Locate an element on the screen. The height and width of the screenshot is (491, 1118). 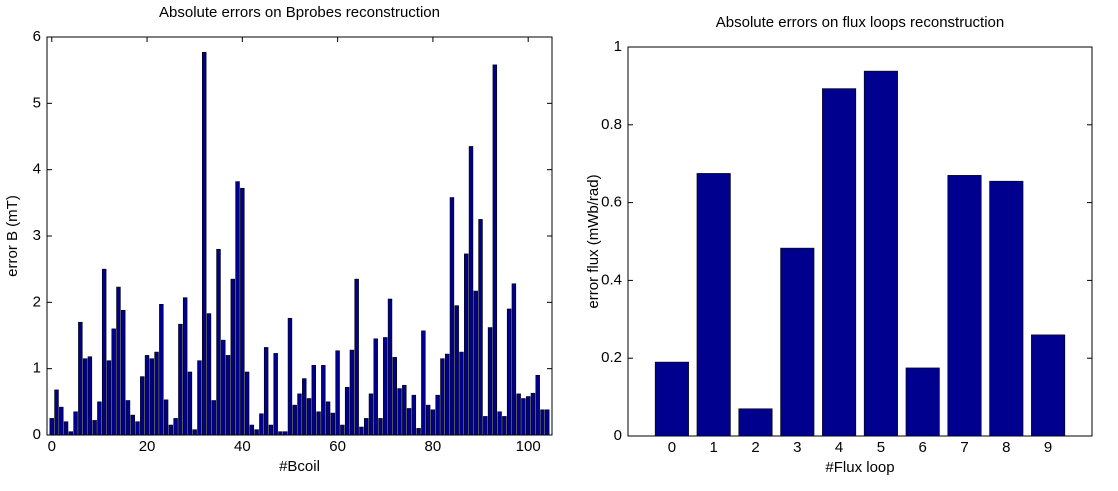
x-tick-label: 8 is located at coordinates (1006, 447).